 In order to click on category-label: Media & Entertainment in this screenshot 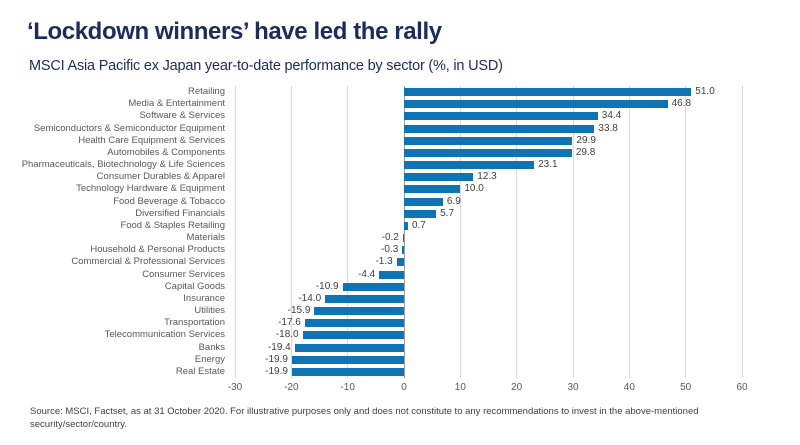, I will do `click(176, 104)`.